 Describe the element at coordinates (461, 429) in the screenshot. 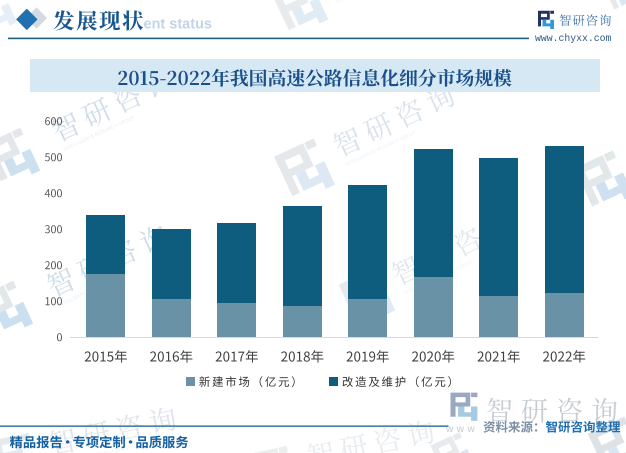

I see `svg-text: www` at that location.